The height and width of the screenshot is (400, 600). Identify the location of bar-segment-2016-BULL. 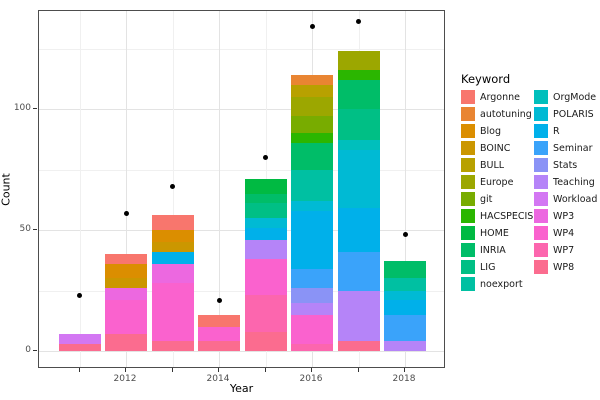
(312, 90).